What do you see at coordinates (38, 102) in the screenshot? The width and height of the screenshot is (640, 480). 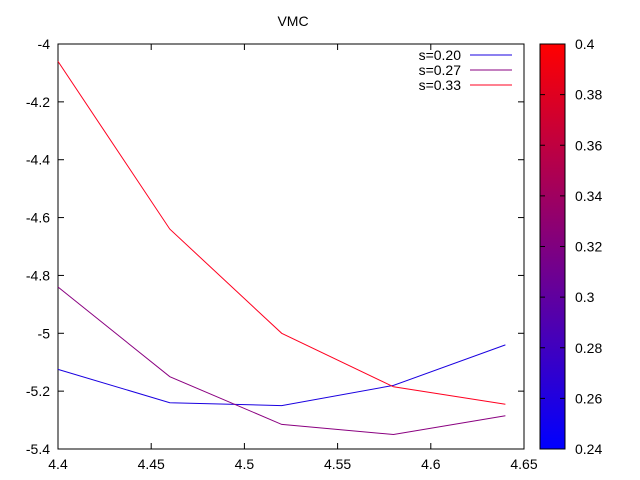 I see `y-tick-label: -4.2` at bounding box center [38, 102].